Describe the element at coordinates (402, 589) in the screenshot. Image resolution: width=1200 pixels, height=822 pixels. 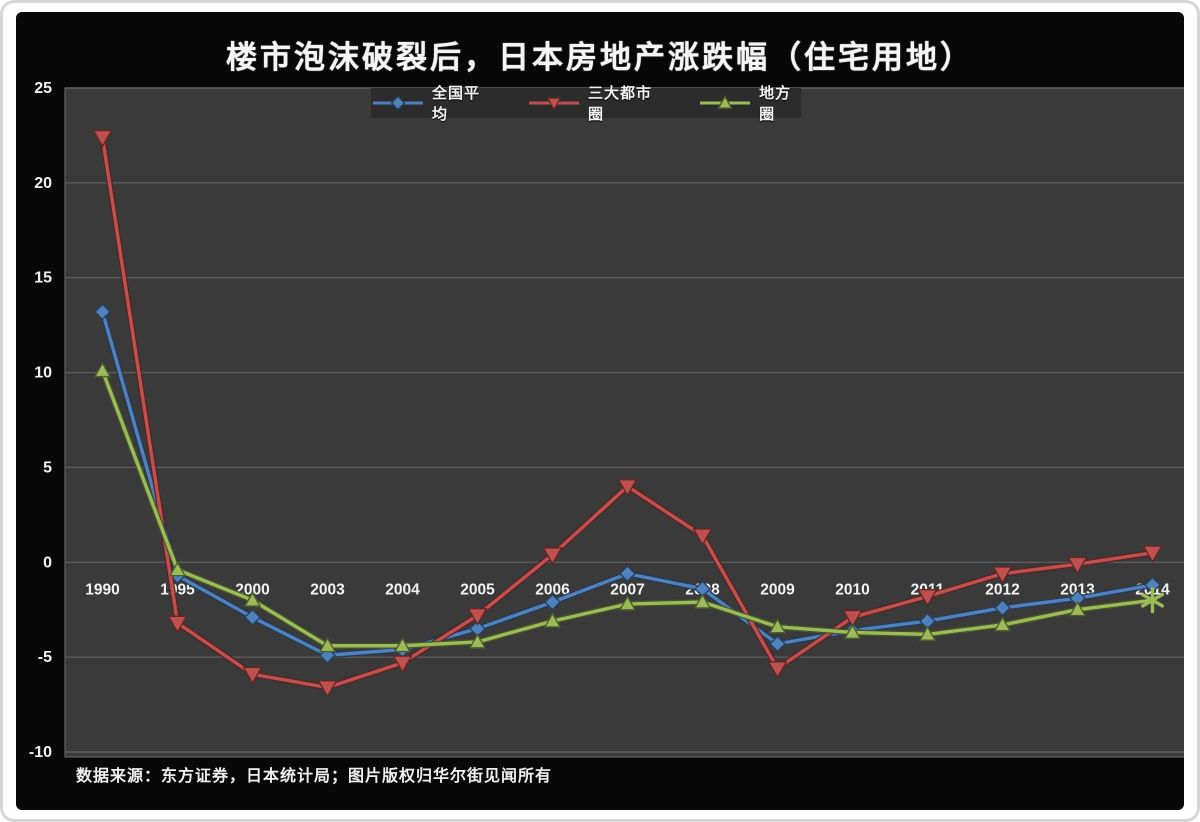
I see `x-tick-label: 2004` at that location.